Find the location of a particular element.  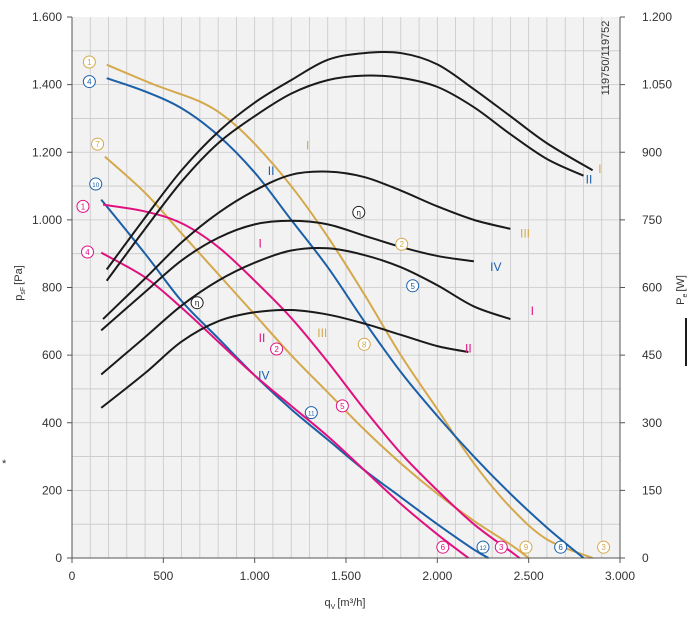

circled-label: 11 is located at coordinates (311, 413).